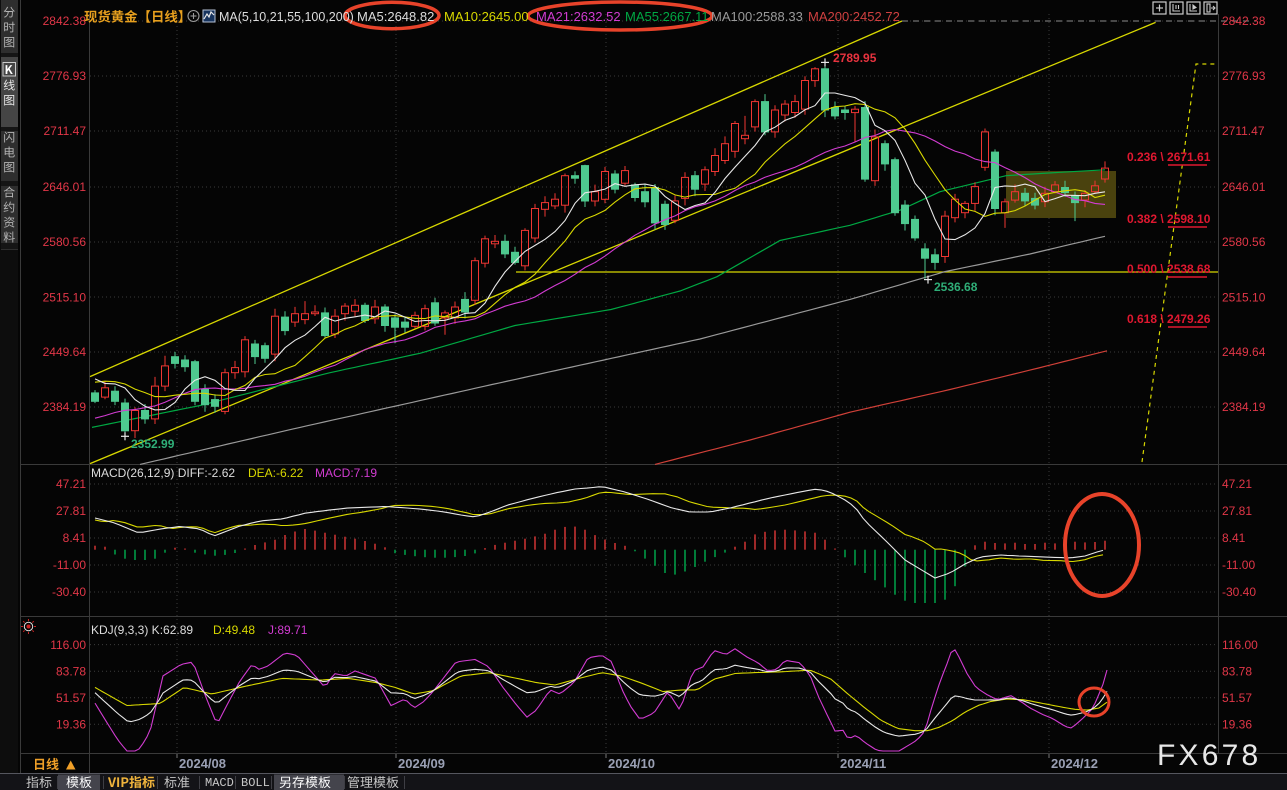 The width and height of the screenshot is (1287, 790). I want to click on svg-text: 0.236 \ 2671.61, so click(1169, 157).